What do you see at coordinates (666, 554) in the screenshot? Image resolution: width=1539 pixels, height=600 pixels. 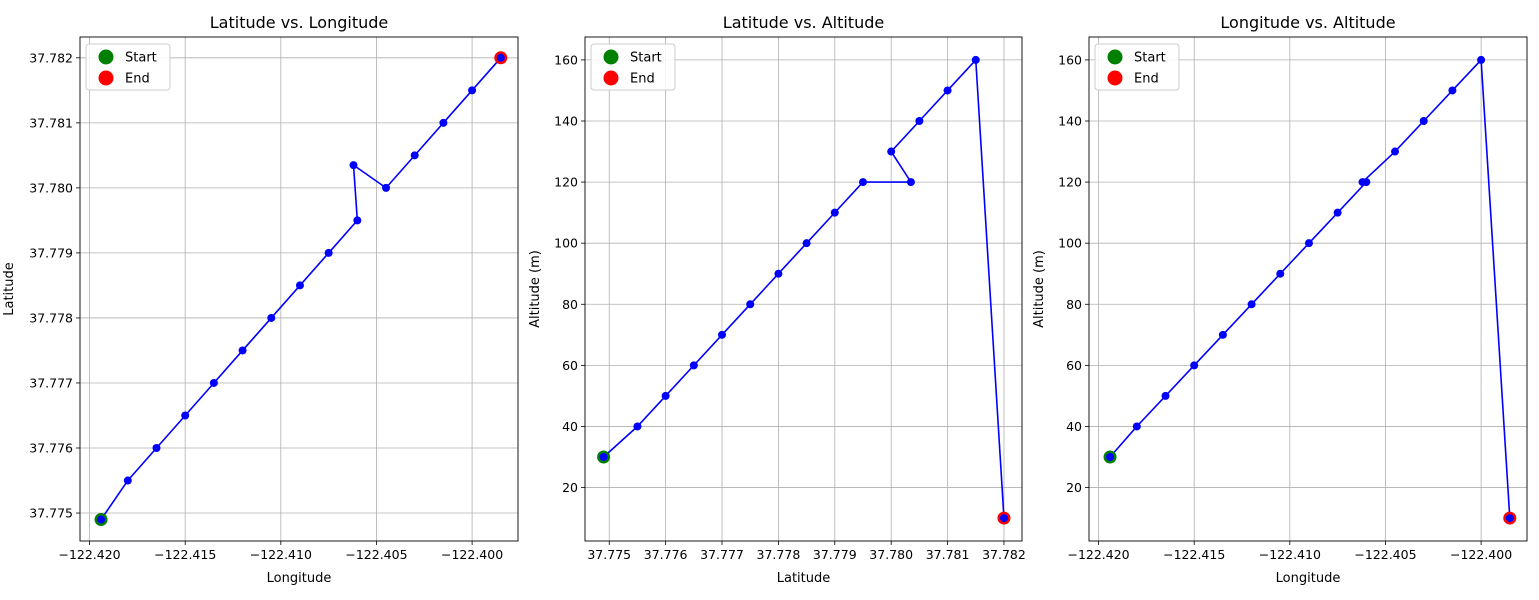 I see `x-tick-label: 37.776` at bounding box center [666, 554].